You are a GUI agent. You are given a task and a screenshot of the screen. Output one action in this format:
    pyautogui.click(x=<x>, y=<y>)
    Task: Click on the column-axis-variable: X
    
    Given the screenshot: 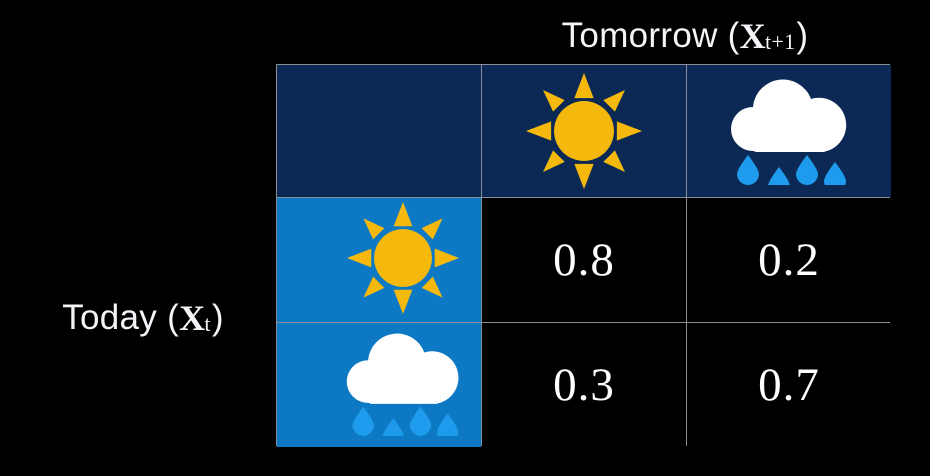 What is the action you would take?
    pyautogui.click(x=752, y=36)
    